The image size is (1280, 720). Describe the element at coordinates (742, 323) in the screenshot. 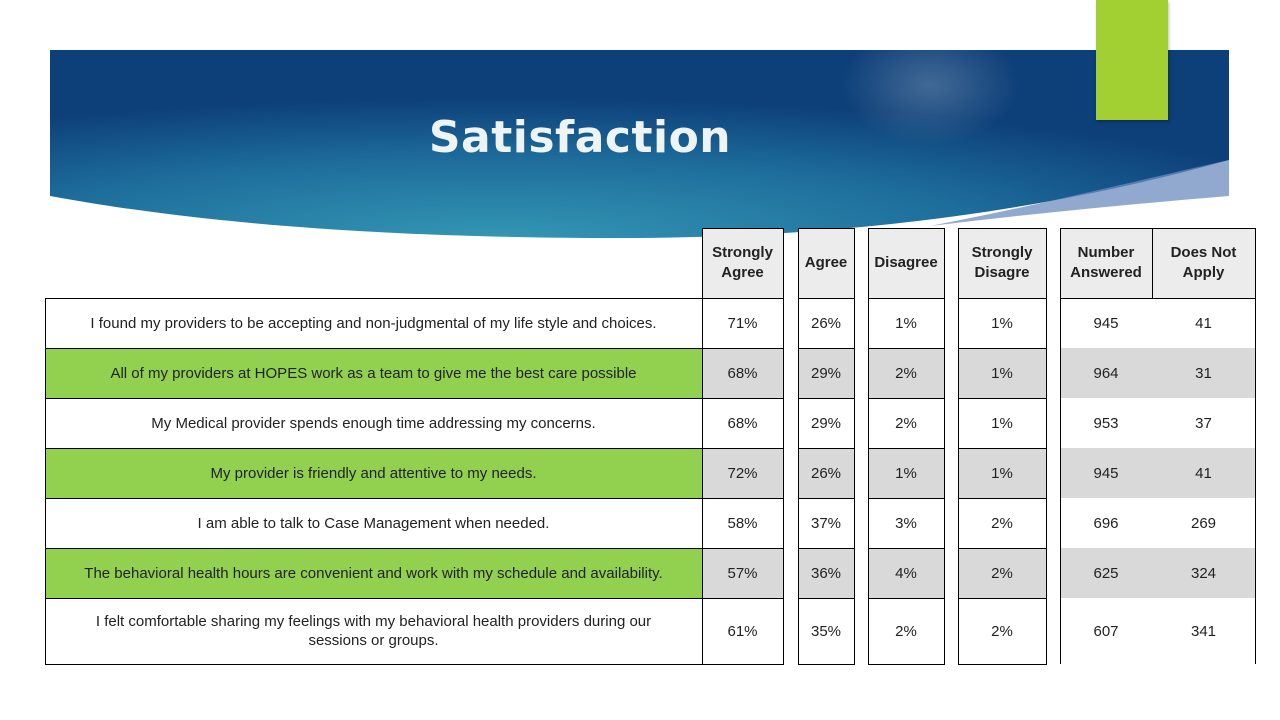

I see `strongly-agree-value: 71%` at that location.